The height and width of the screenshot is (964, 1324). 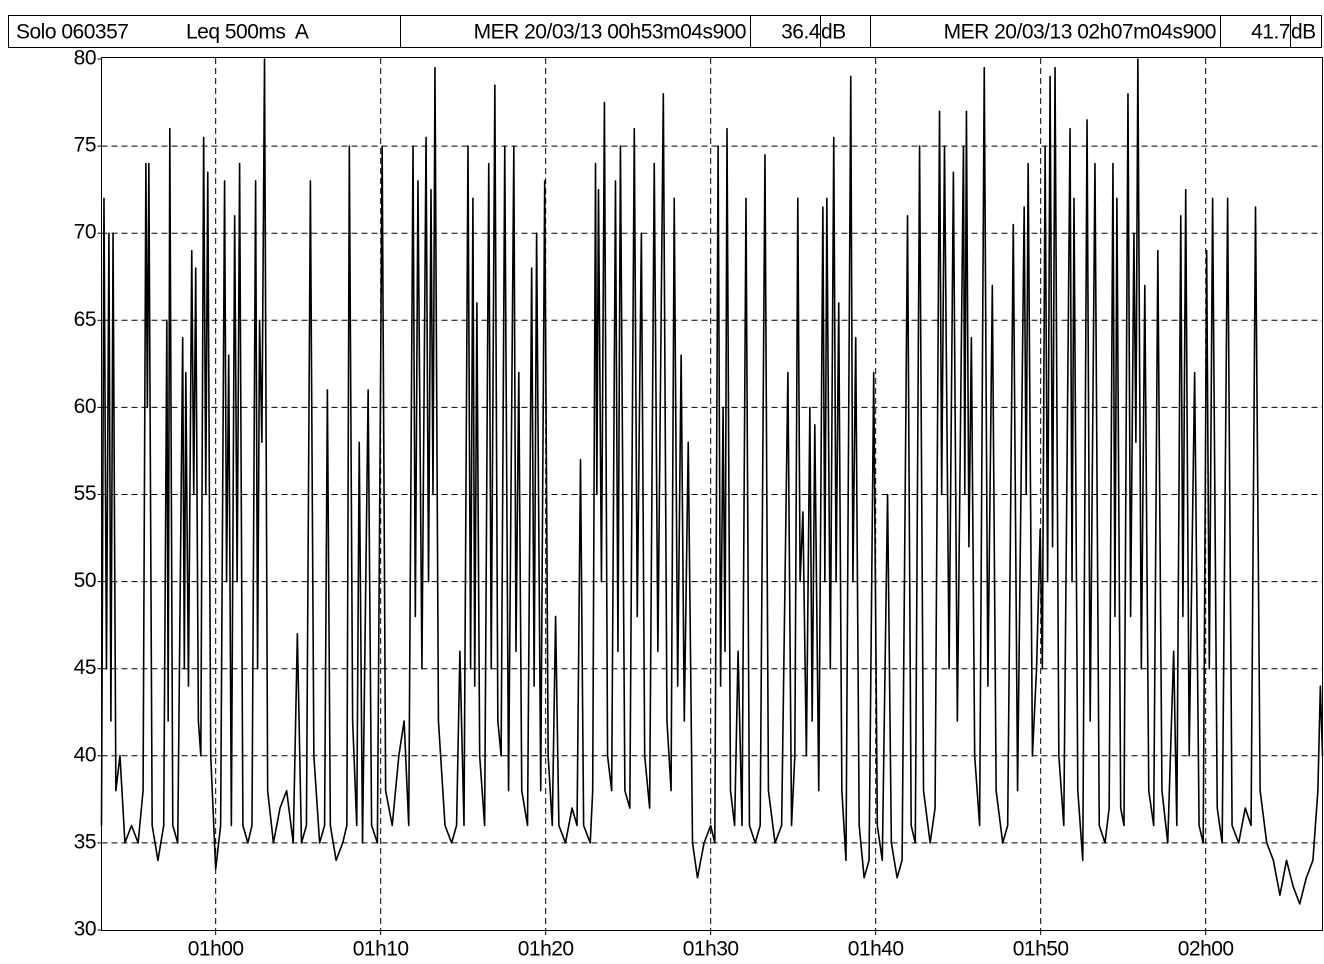 I want to click on cursor2-time: MER 20/03/13 02h07m04s900, so click(x=1080, y=32).